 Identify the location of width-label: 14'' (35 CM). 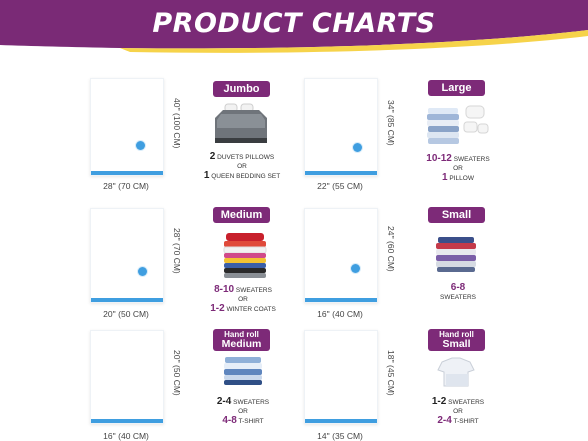
(340, 436).